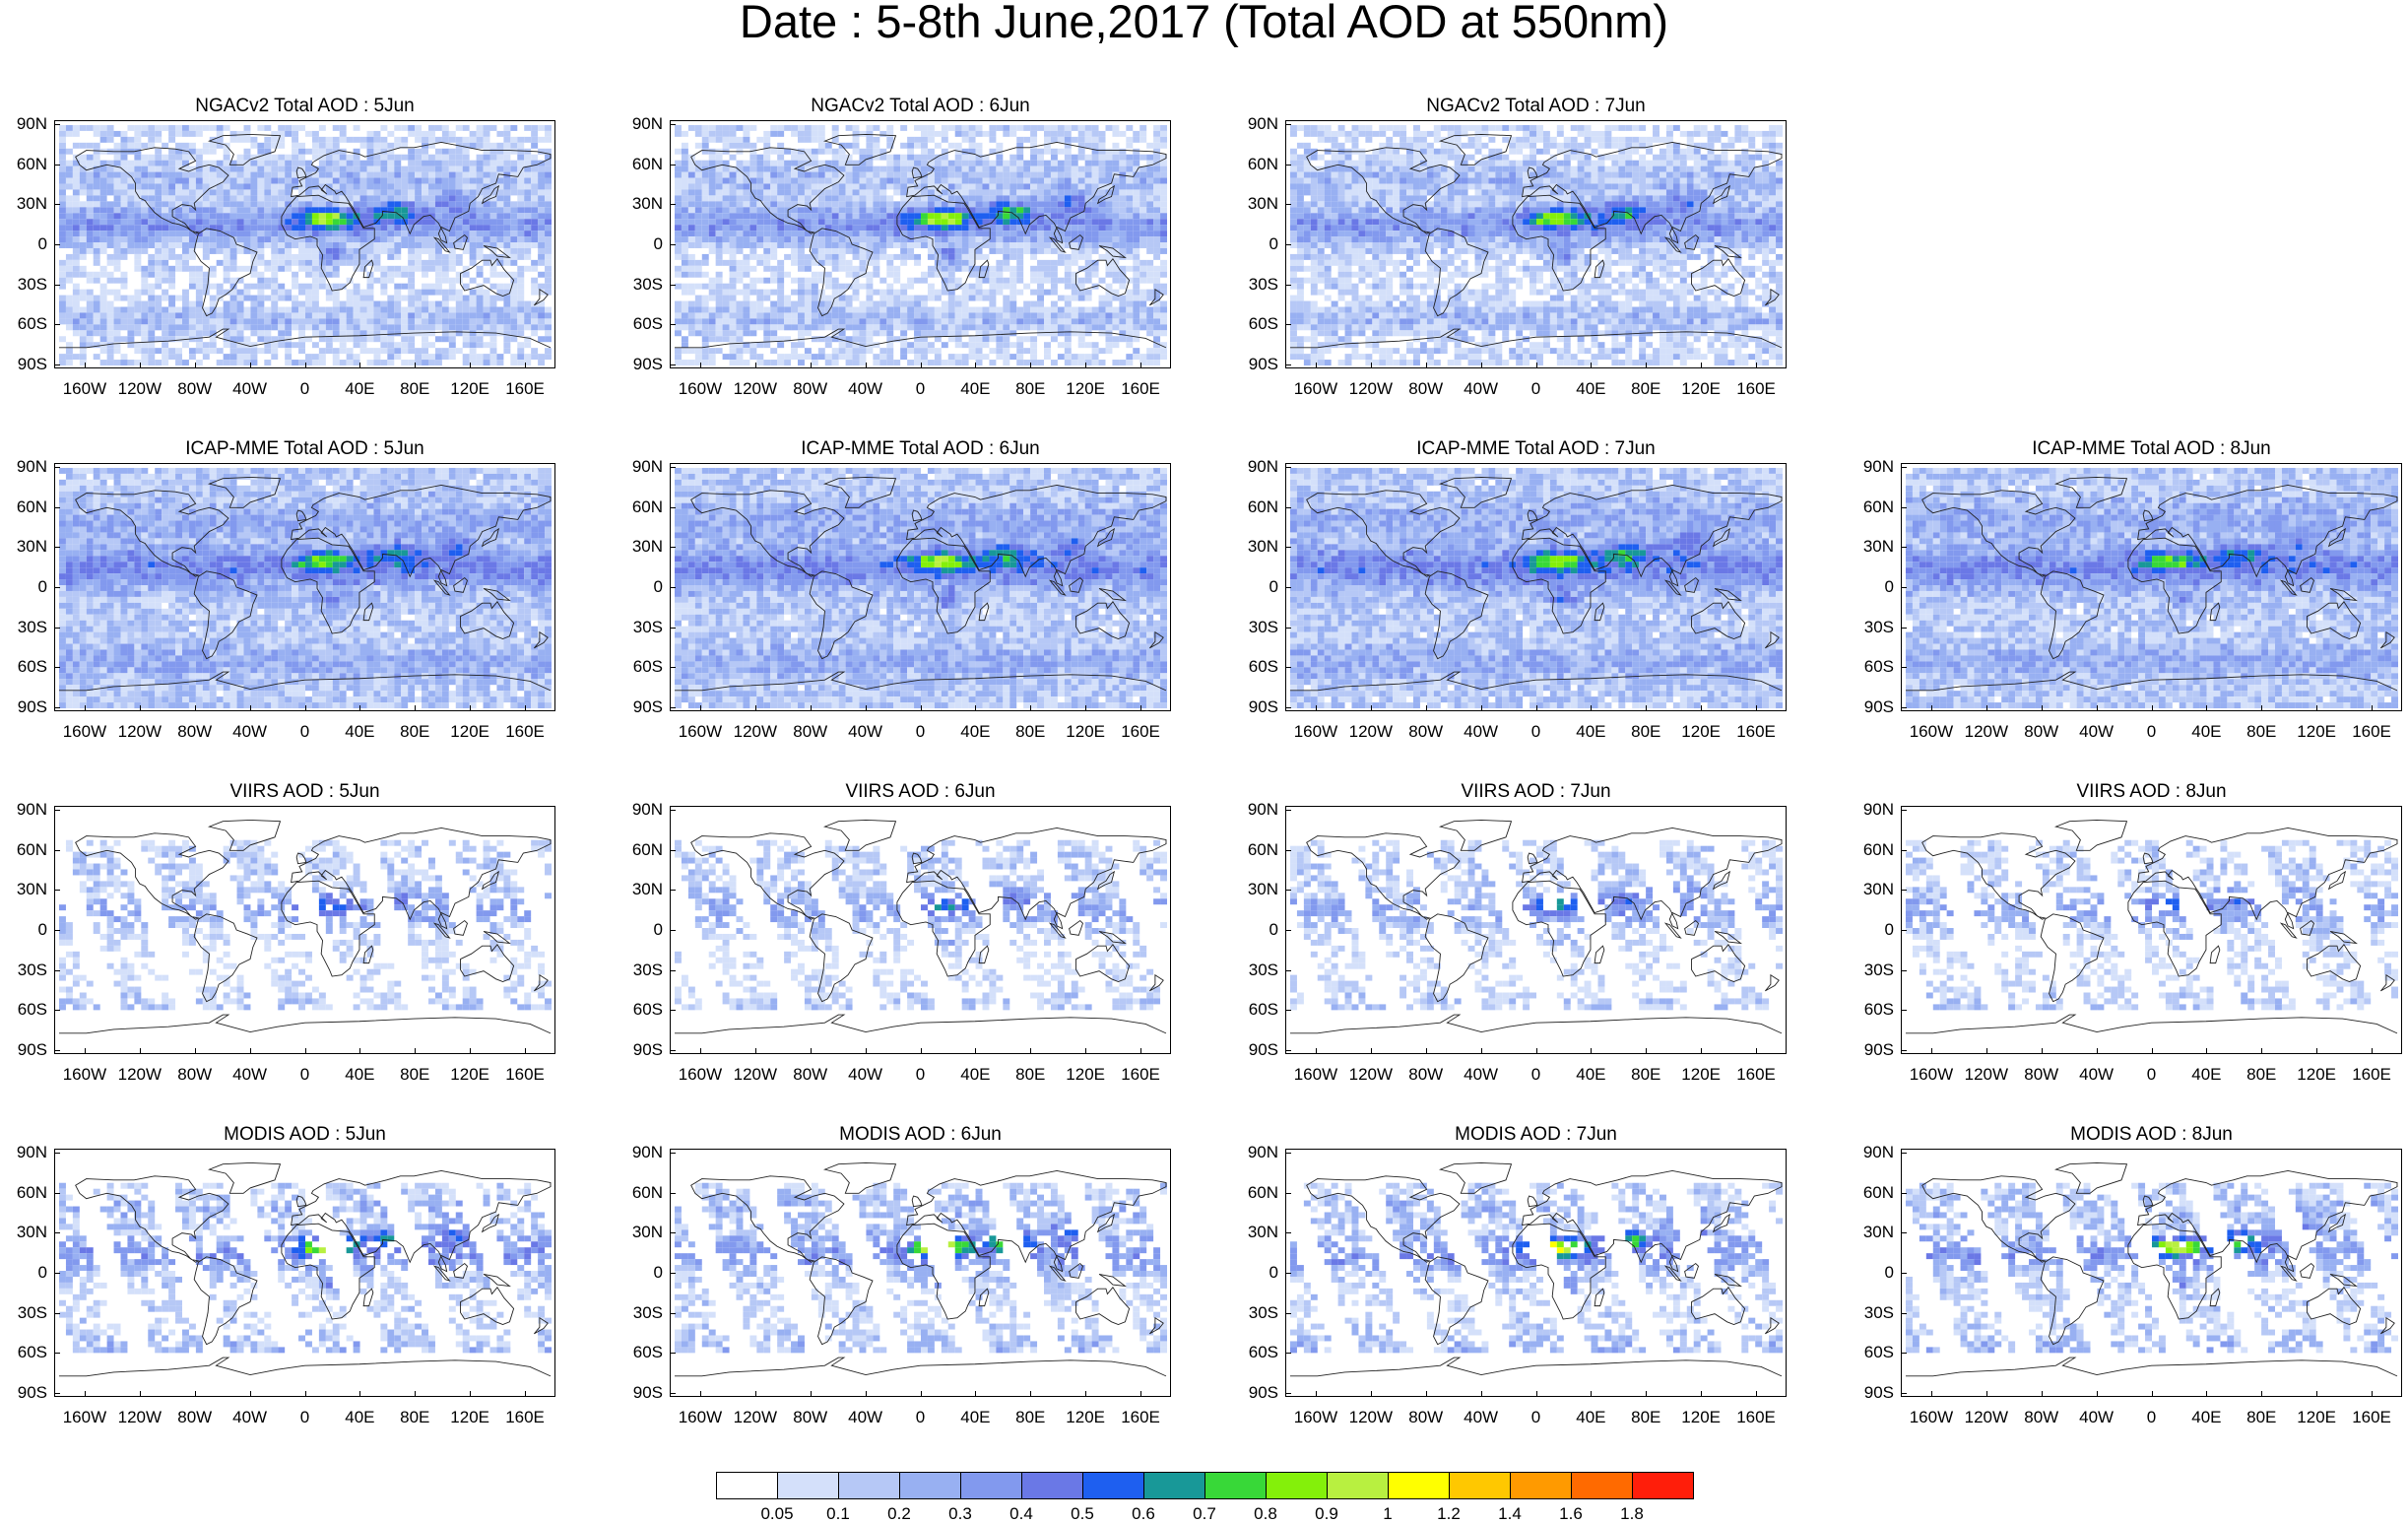 This screenshot has width=2408, height=1524. I want to click on latitude-label: 30N, so click(24, 204).